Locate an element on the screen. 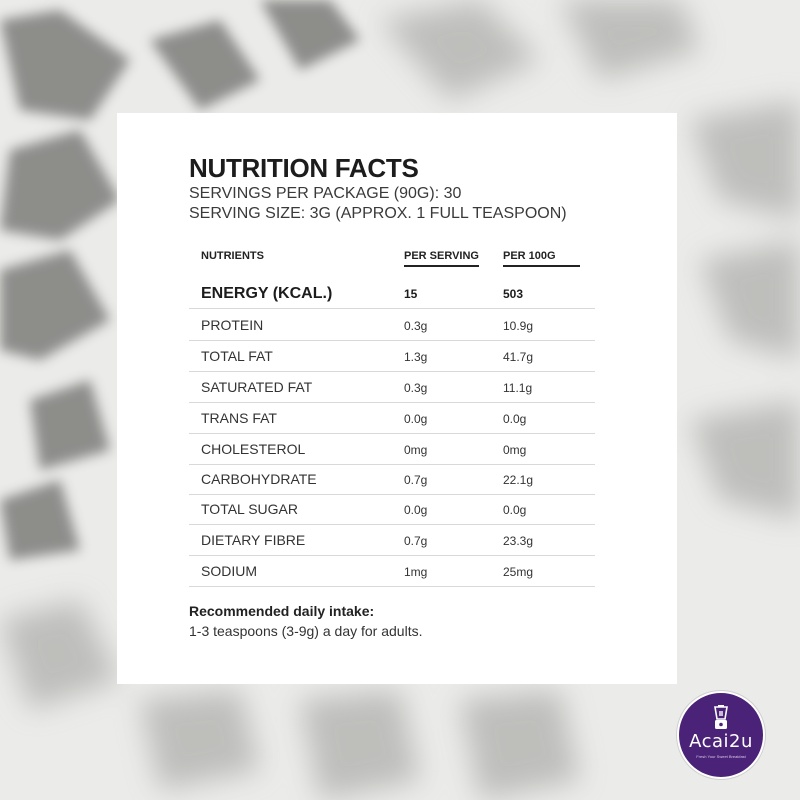  header-per-serving: PER SERVING is located at coordinates (441, 258).